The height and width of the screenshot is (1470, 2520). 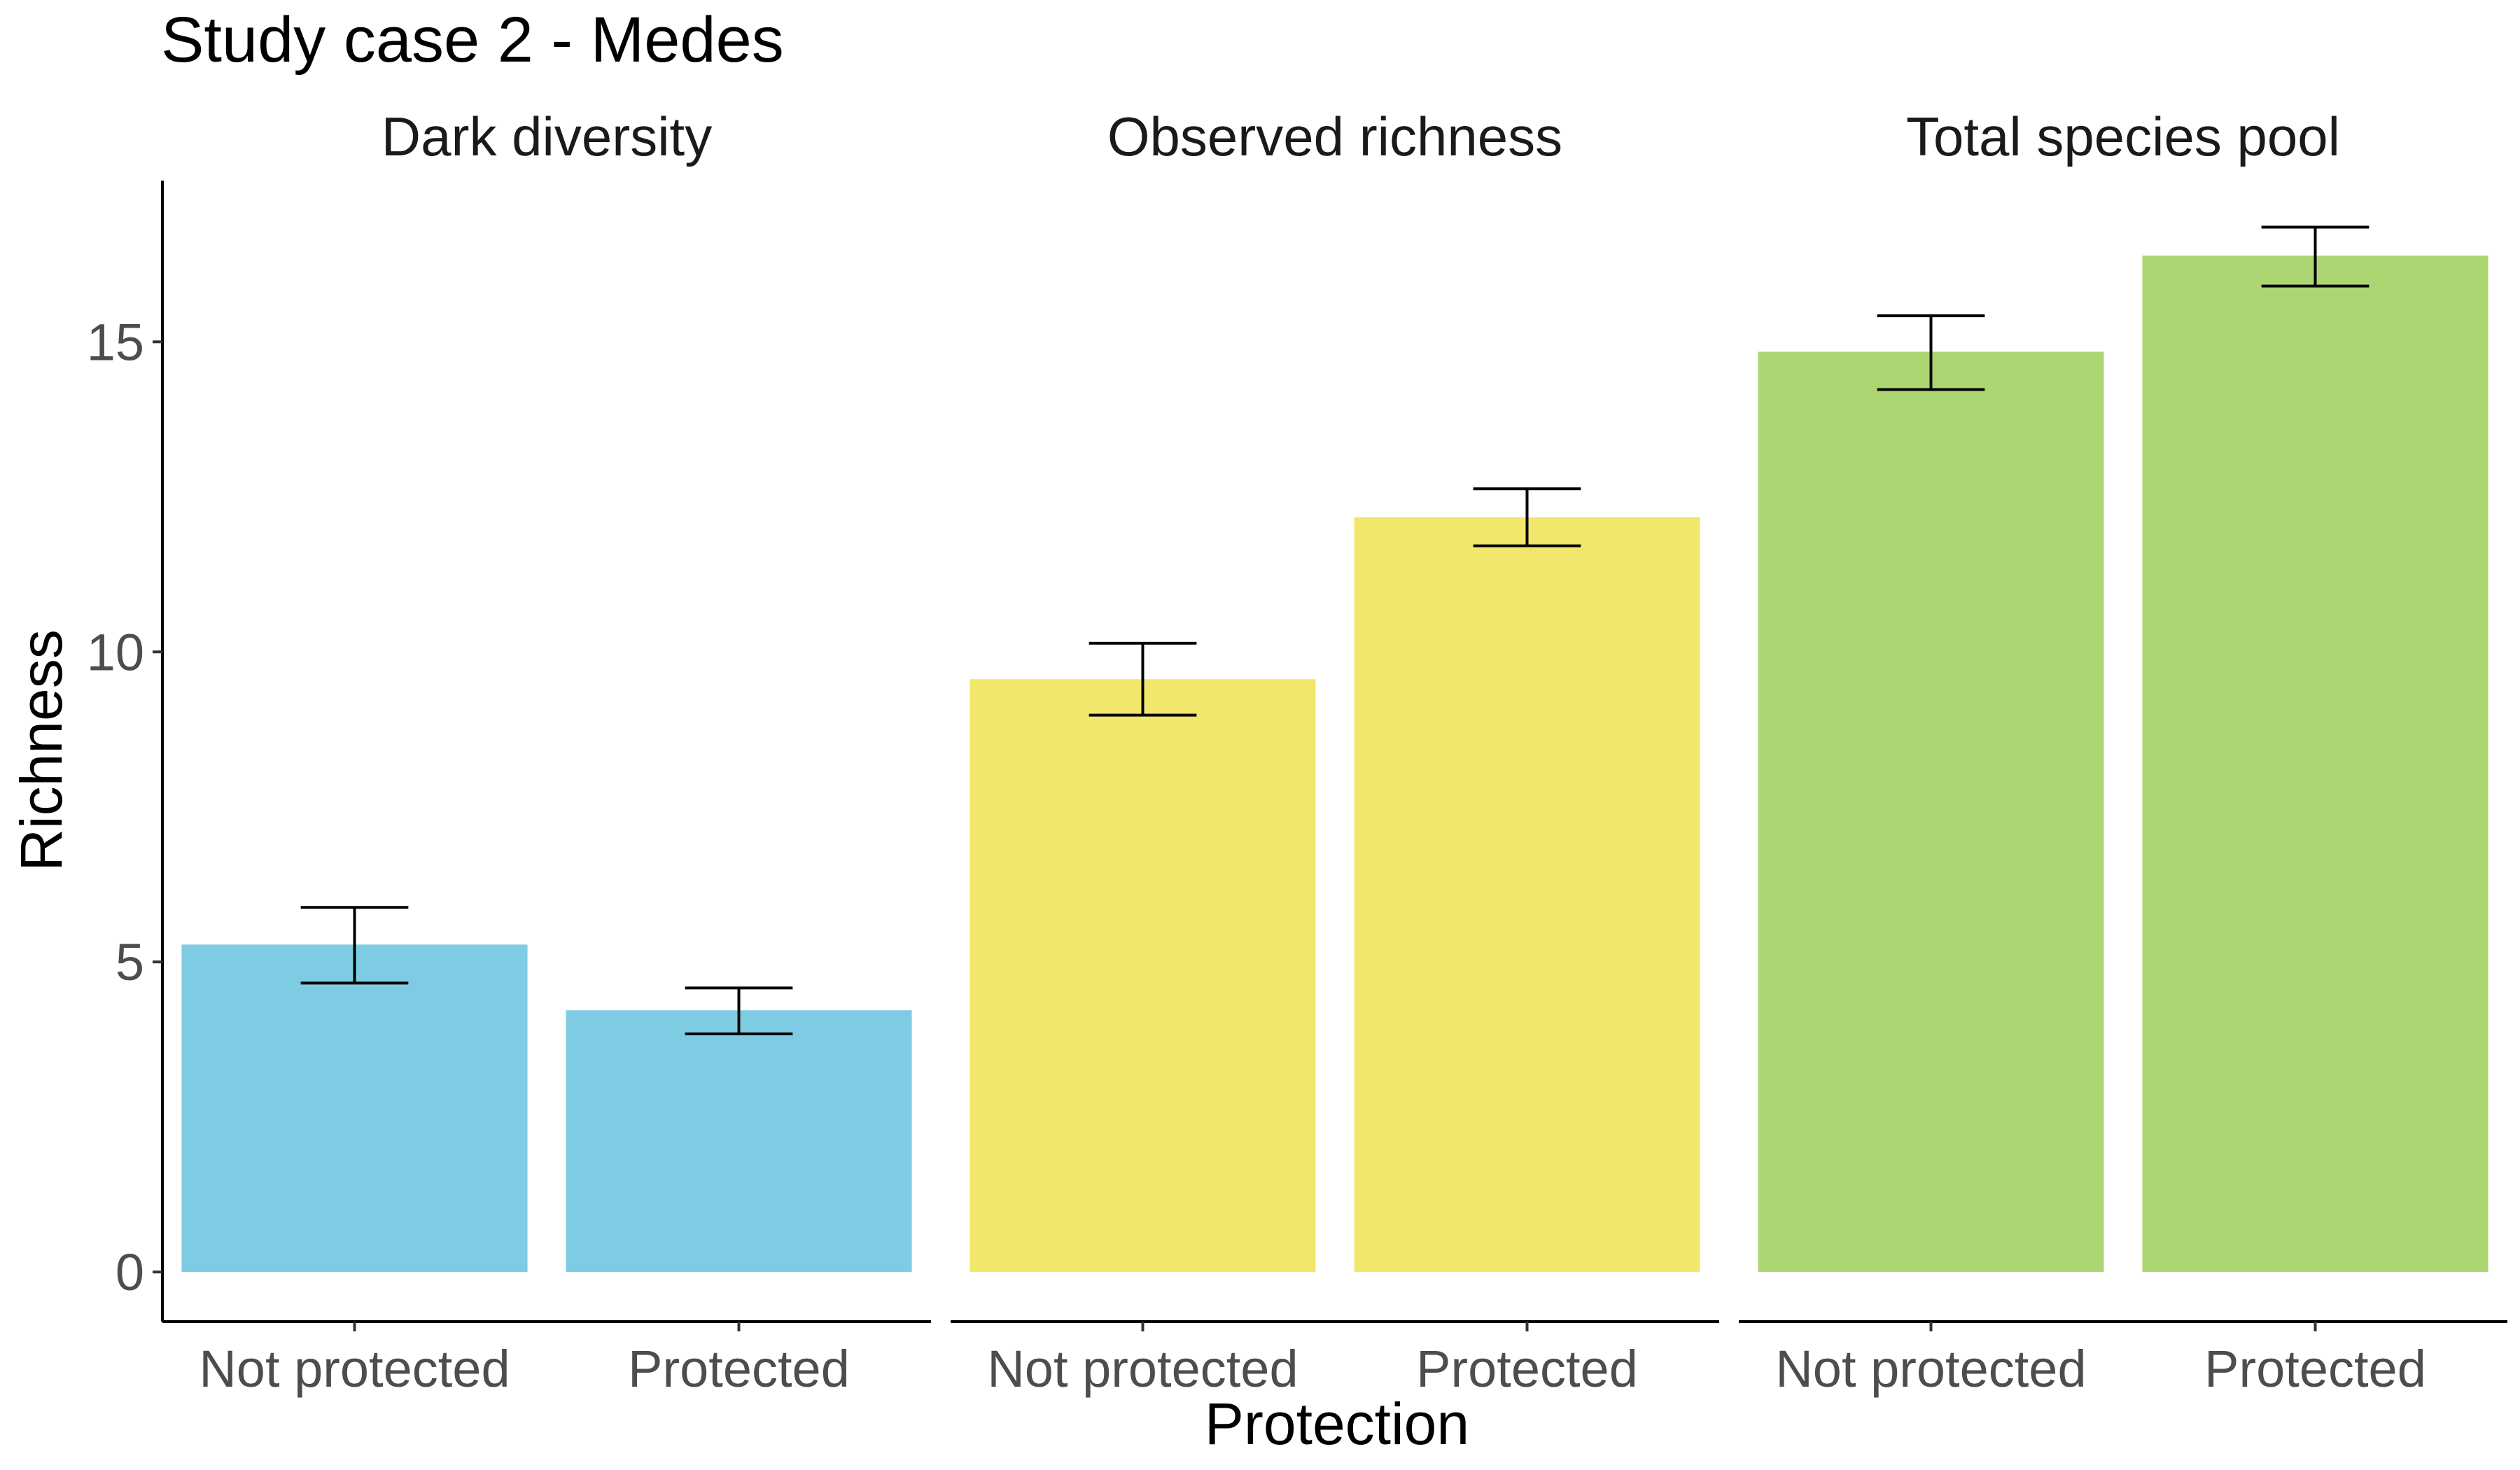 What do you see at coordinates (472, 40) in the screenshot?
I see `chart-title: Study case 2 - Medes` at bounding box center [472, 40].